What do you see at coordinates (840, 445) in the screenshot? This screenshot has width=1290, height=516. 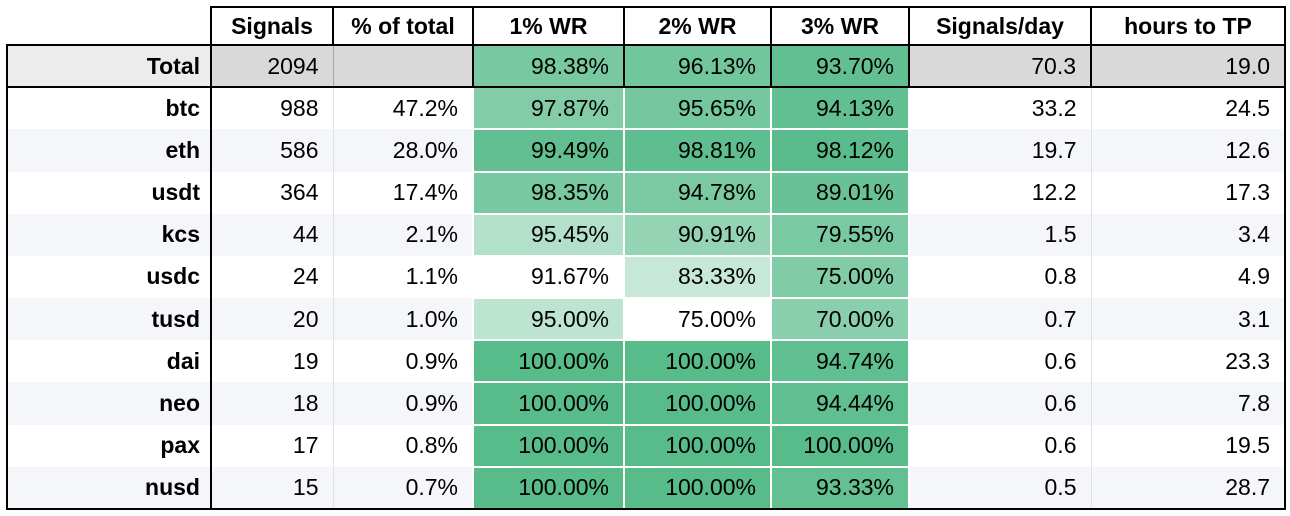 I see `cell-pax-wr-3: 100.00%` at bounding box center [840, 445].